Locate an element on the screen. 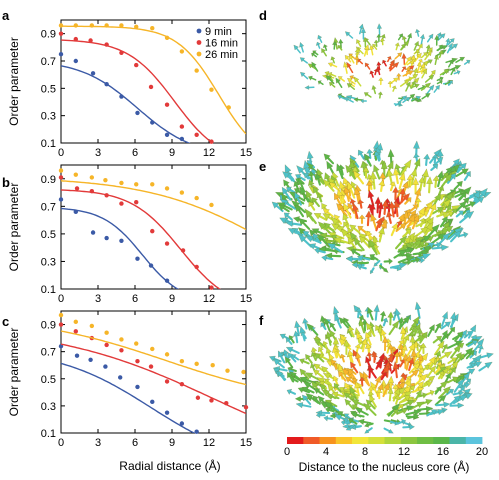 This screenshot has width=499, height=480. fit-curve-26-min is located at coordinates (153, 358).